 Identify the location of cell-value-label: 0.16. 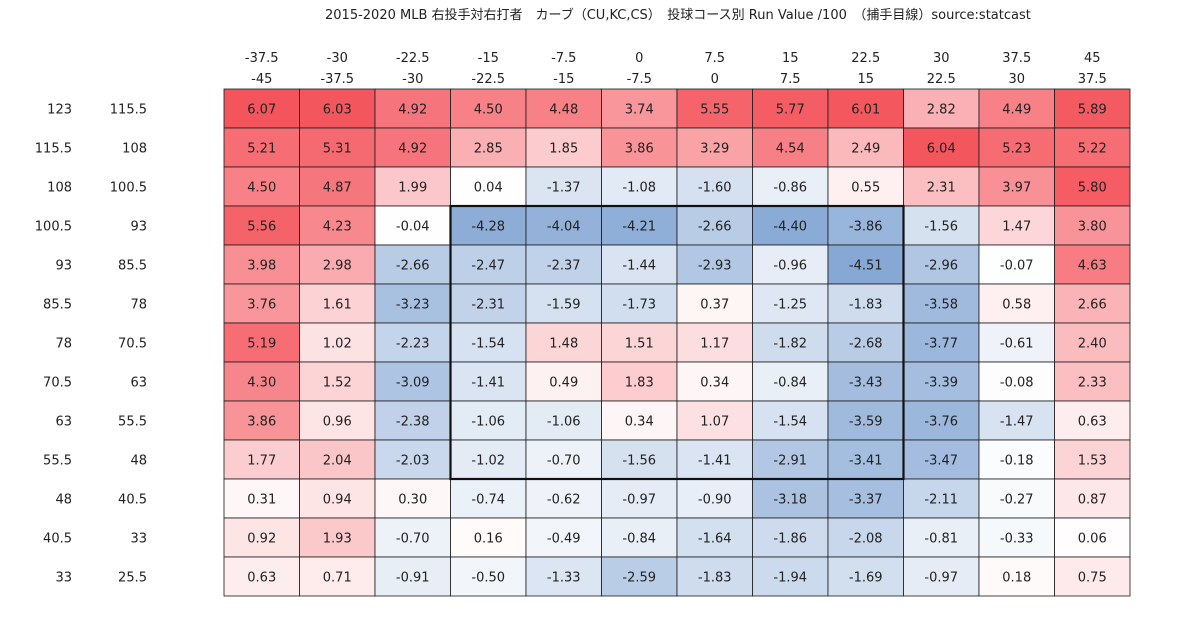
(488, 539).